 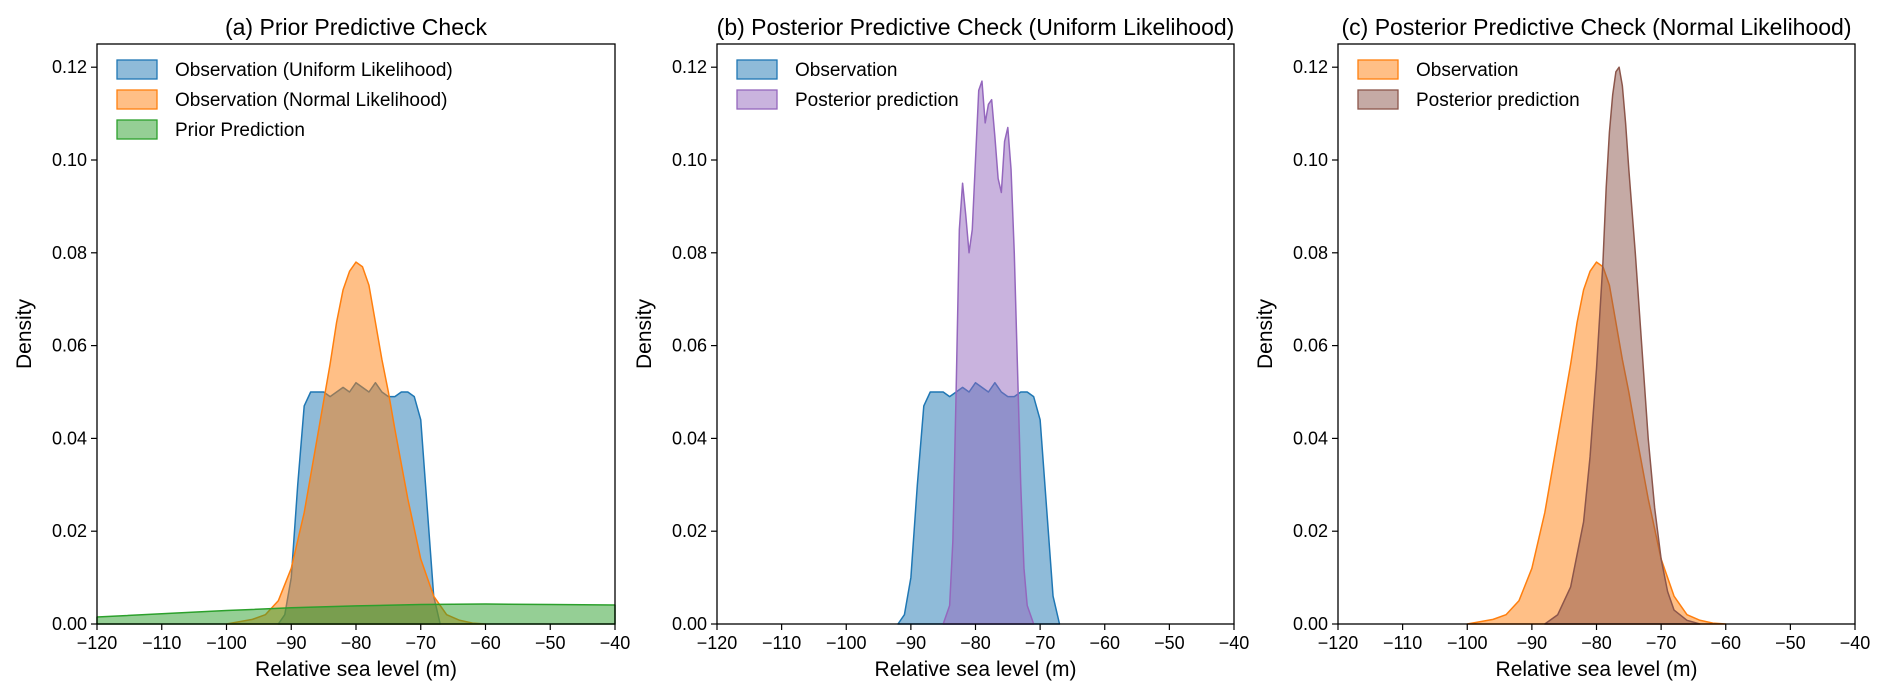 I want to click on legend-entry: Prior Prediction, so click(x=240, y=130).